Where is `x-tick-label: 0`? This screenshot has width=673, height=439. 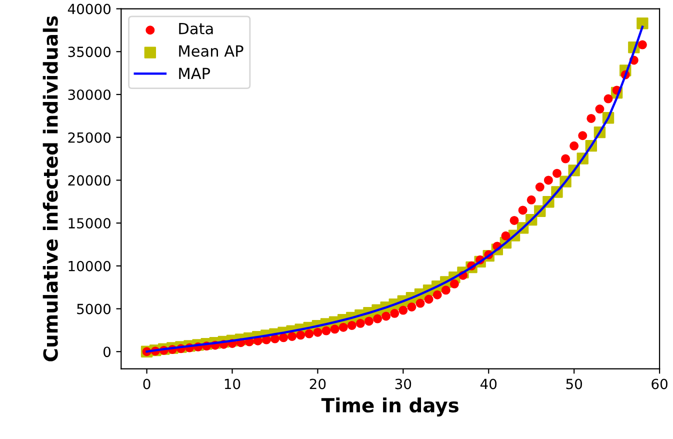 x-tick-label: 0 is located at coordinates (146, 384).